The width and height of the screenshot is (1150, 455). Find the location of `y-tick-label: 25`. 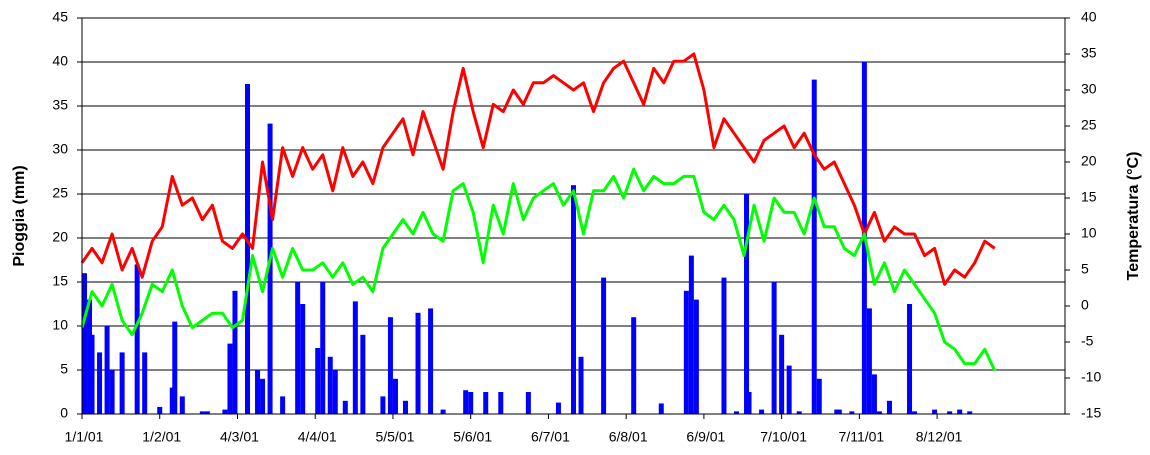

y-tick-label: 25 is located at coordinates (60, 193).